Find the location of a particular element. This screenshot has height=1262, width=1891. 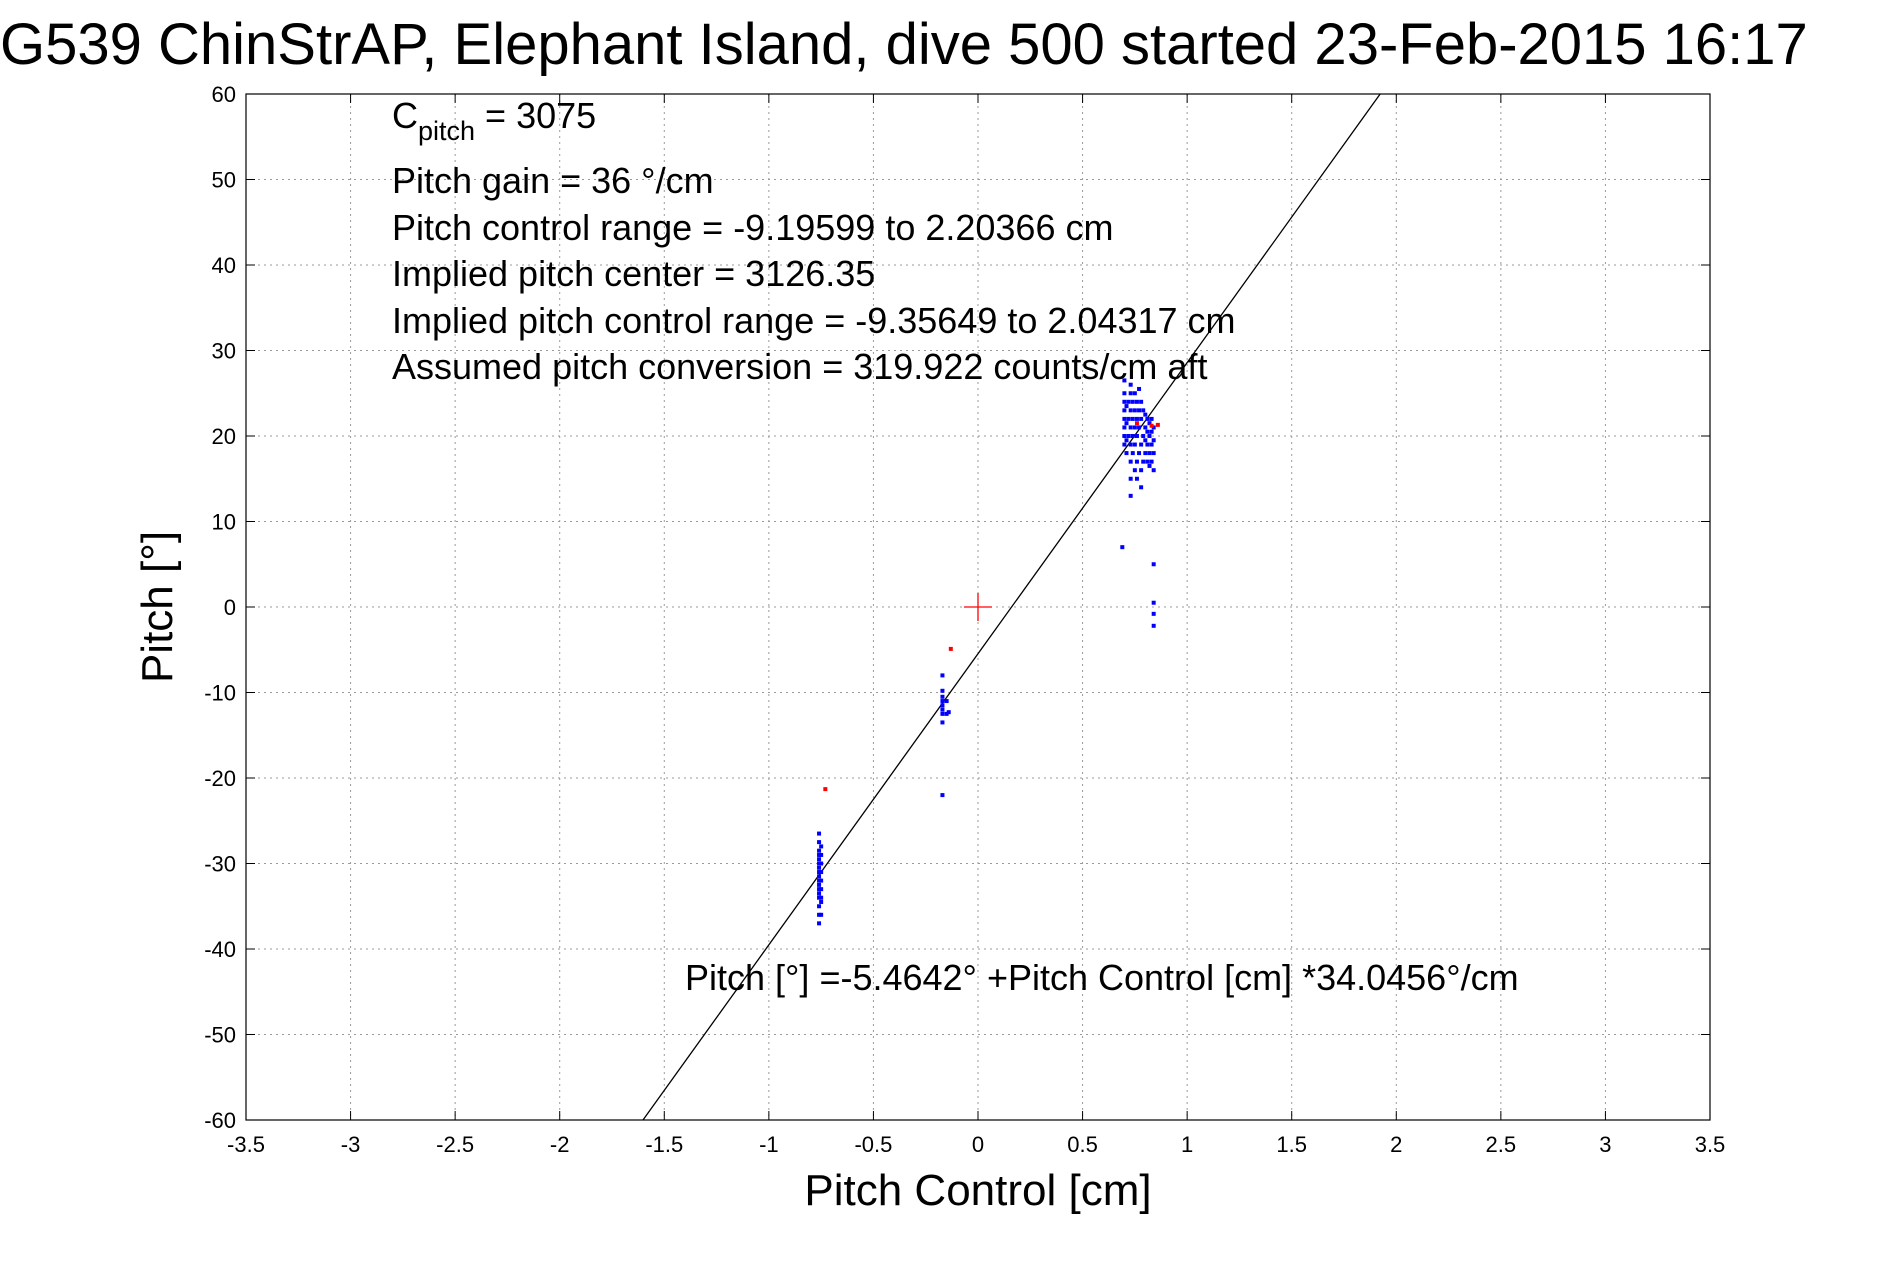

x-tick-label: 1 is located at coordinates (1187, 1144).